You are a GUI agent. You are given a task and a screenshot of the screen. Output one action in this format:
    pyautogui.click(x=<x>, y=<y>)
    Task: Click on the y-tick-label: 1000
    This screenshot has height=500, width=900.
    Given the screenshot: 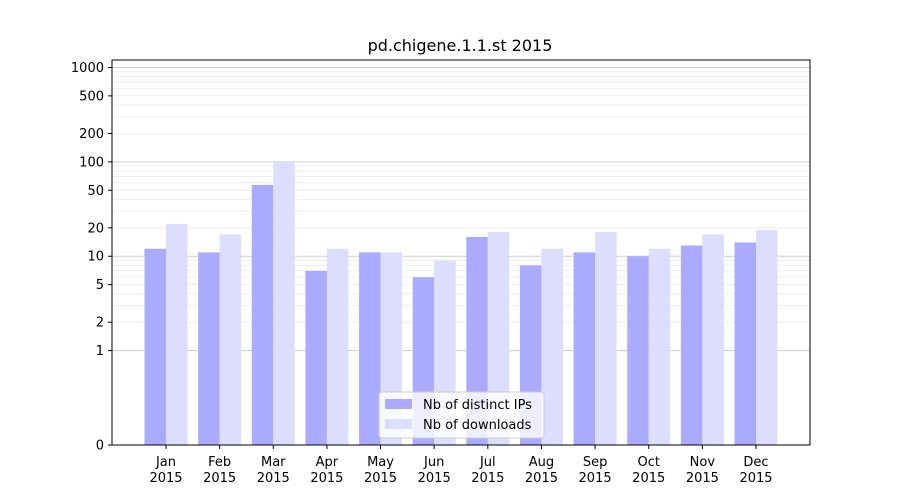 What is the action you would take?
    pyautogui.click(x=87, y=68)
    